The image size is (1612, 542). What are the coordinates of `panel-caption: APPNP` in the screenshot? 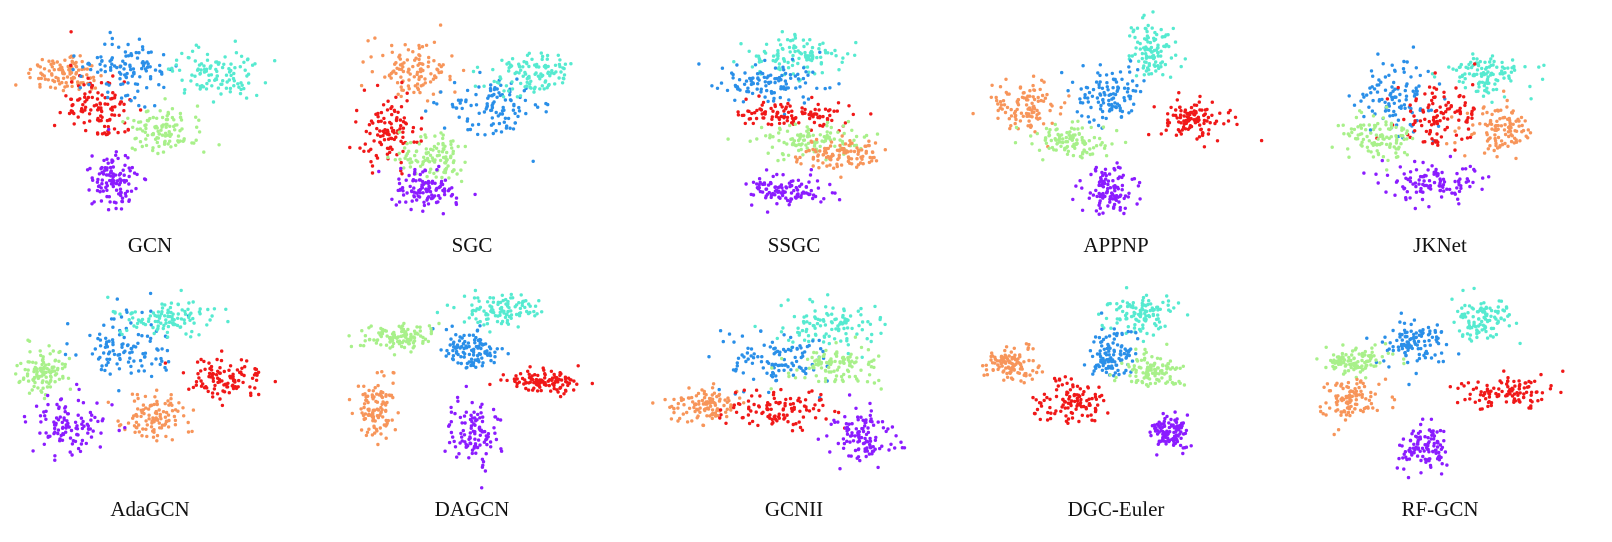 It's located at (1116, 245).